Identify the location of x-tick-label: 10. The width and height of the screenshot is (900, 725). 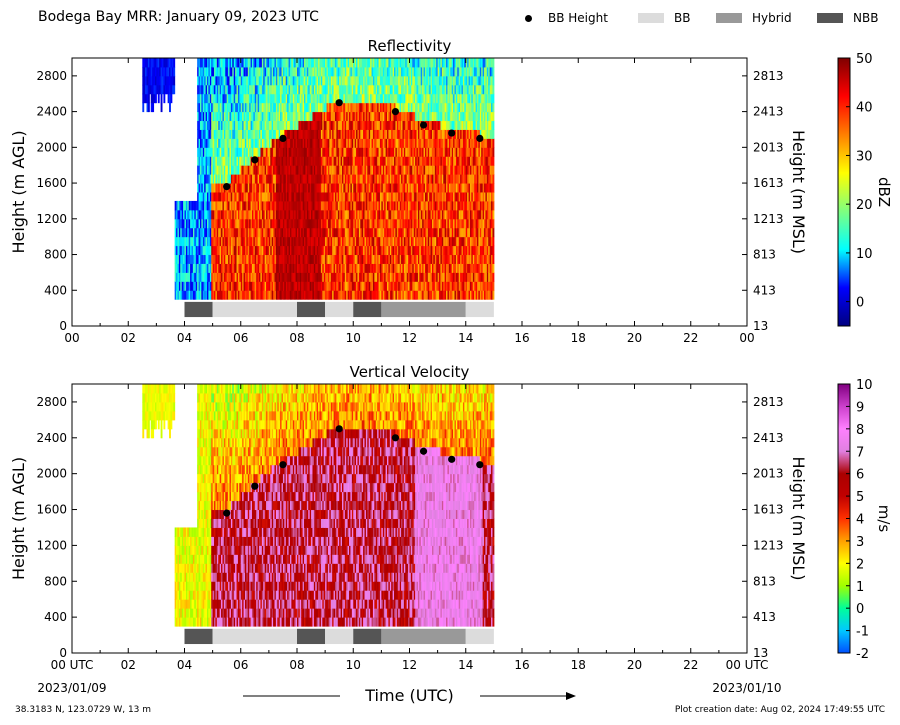
(353, 665).